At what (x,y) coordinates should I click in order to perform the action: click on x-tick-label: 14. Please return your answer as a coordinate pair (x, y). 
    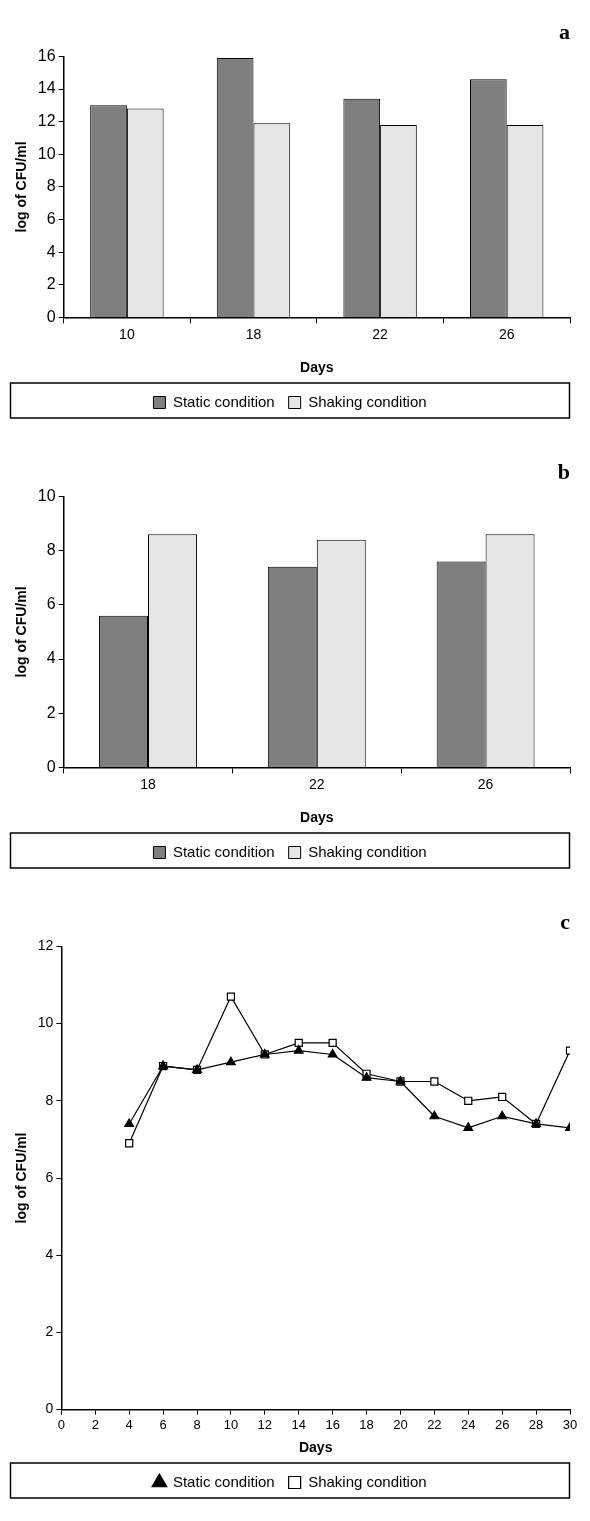
    Looking at the image, I should click on (298, 1424).